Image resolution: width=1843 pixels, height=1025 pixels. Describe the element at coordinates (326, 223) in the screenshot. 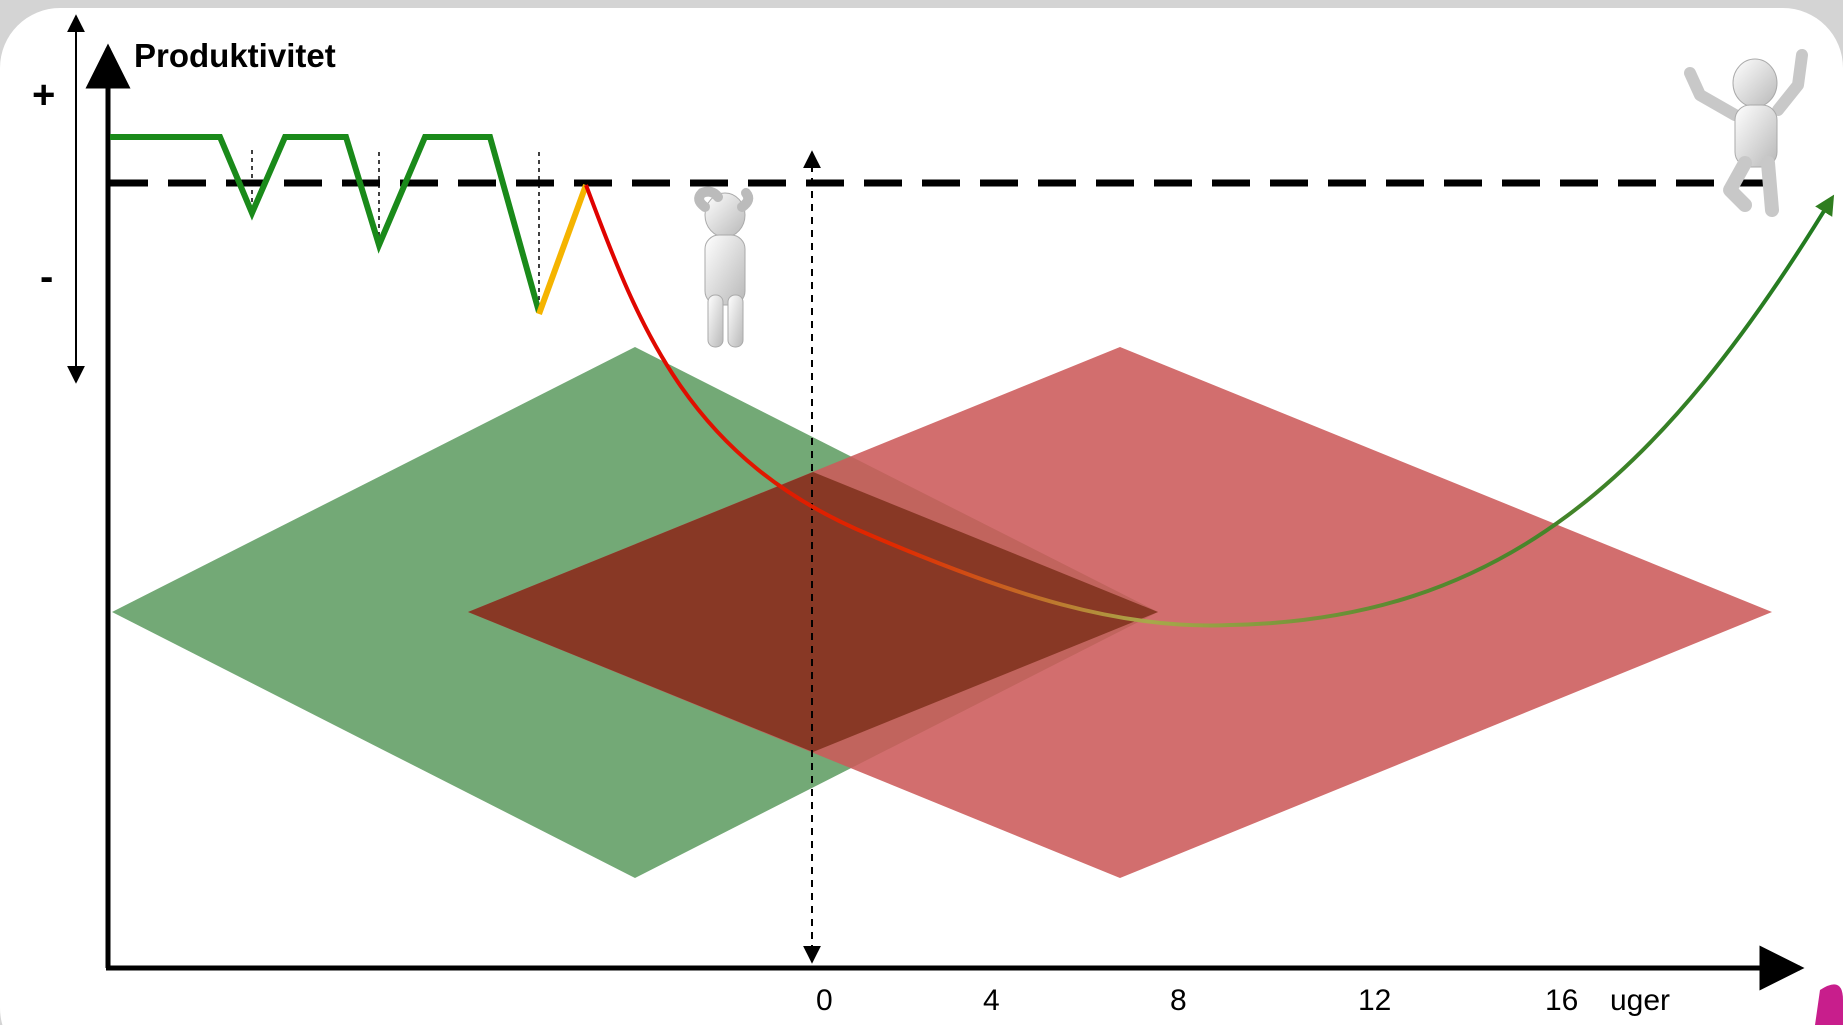

I see `productivity-line` at that location.